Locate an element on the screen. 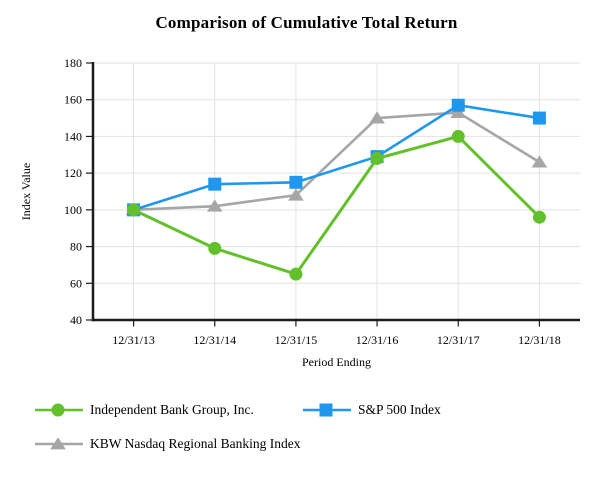 This screenshot has height=480, width=613. y-tick-label: 40 is located at coordinates (76, 320).